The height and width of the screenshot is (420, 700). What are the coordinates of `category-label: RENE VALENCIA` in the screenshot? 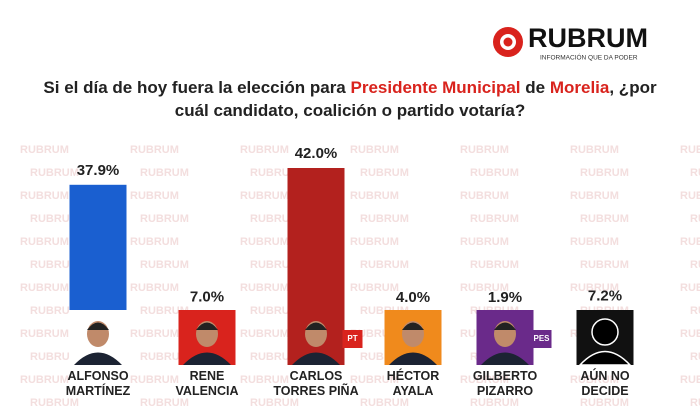 It's located at (207, 383).